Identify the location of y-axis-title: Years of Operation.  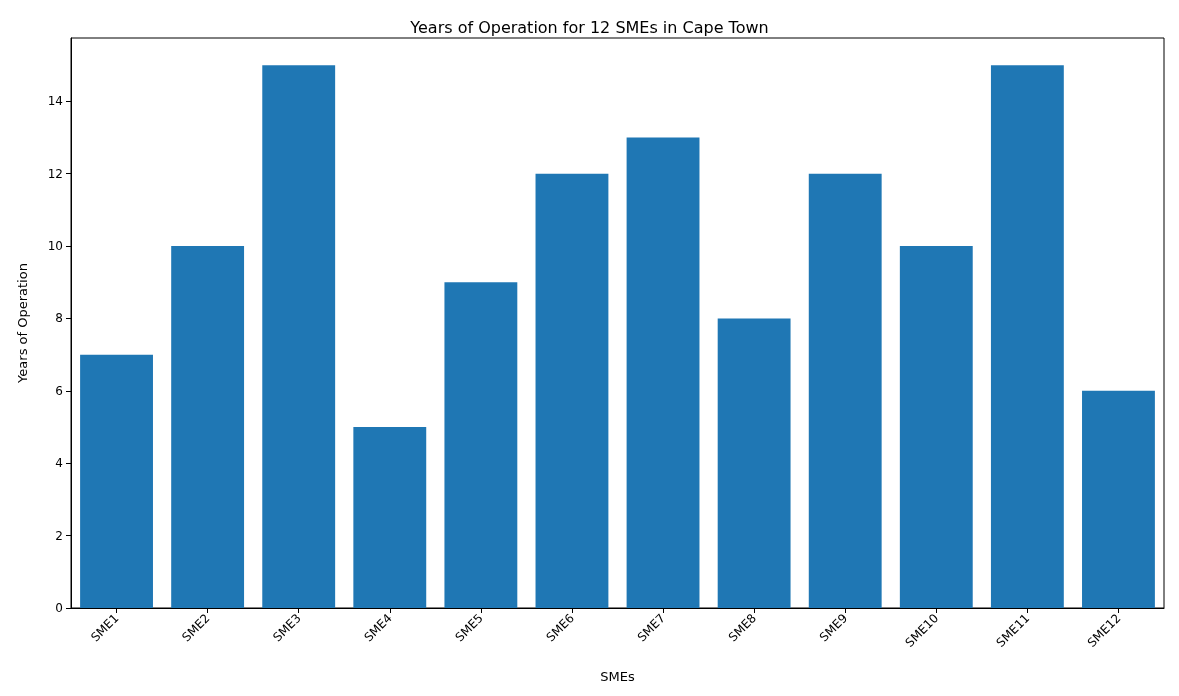
(22, 323).